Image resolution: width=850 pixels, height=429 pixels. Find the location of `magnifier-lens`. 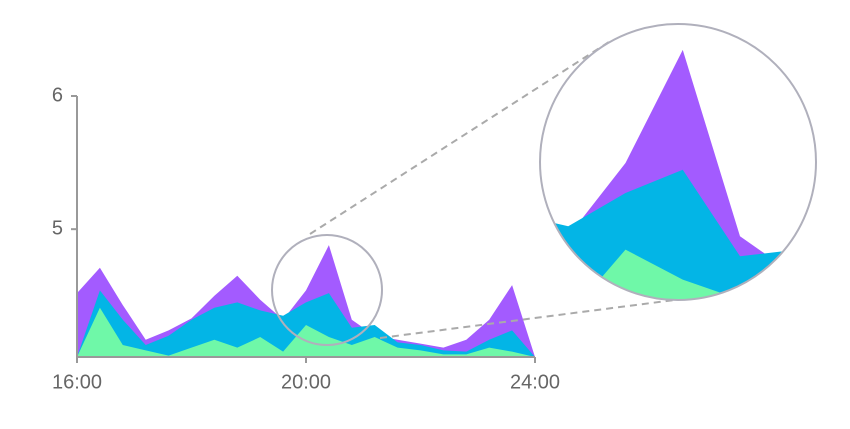

magnifier-lens is located at coordinates (327, 290).